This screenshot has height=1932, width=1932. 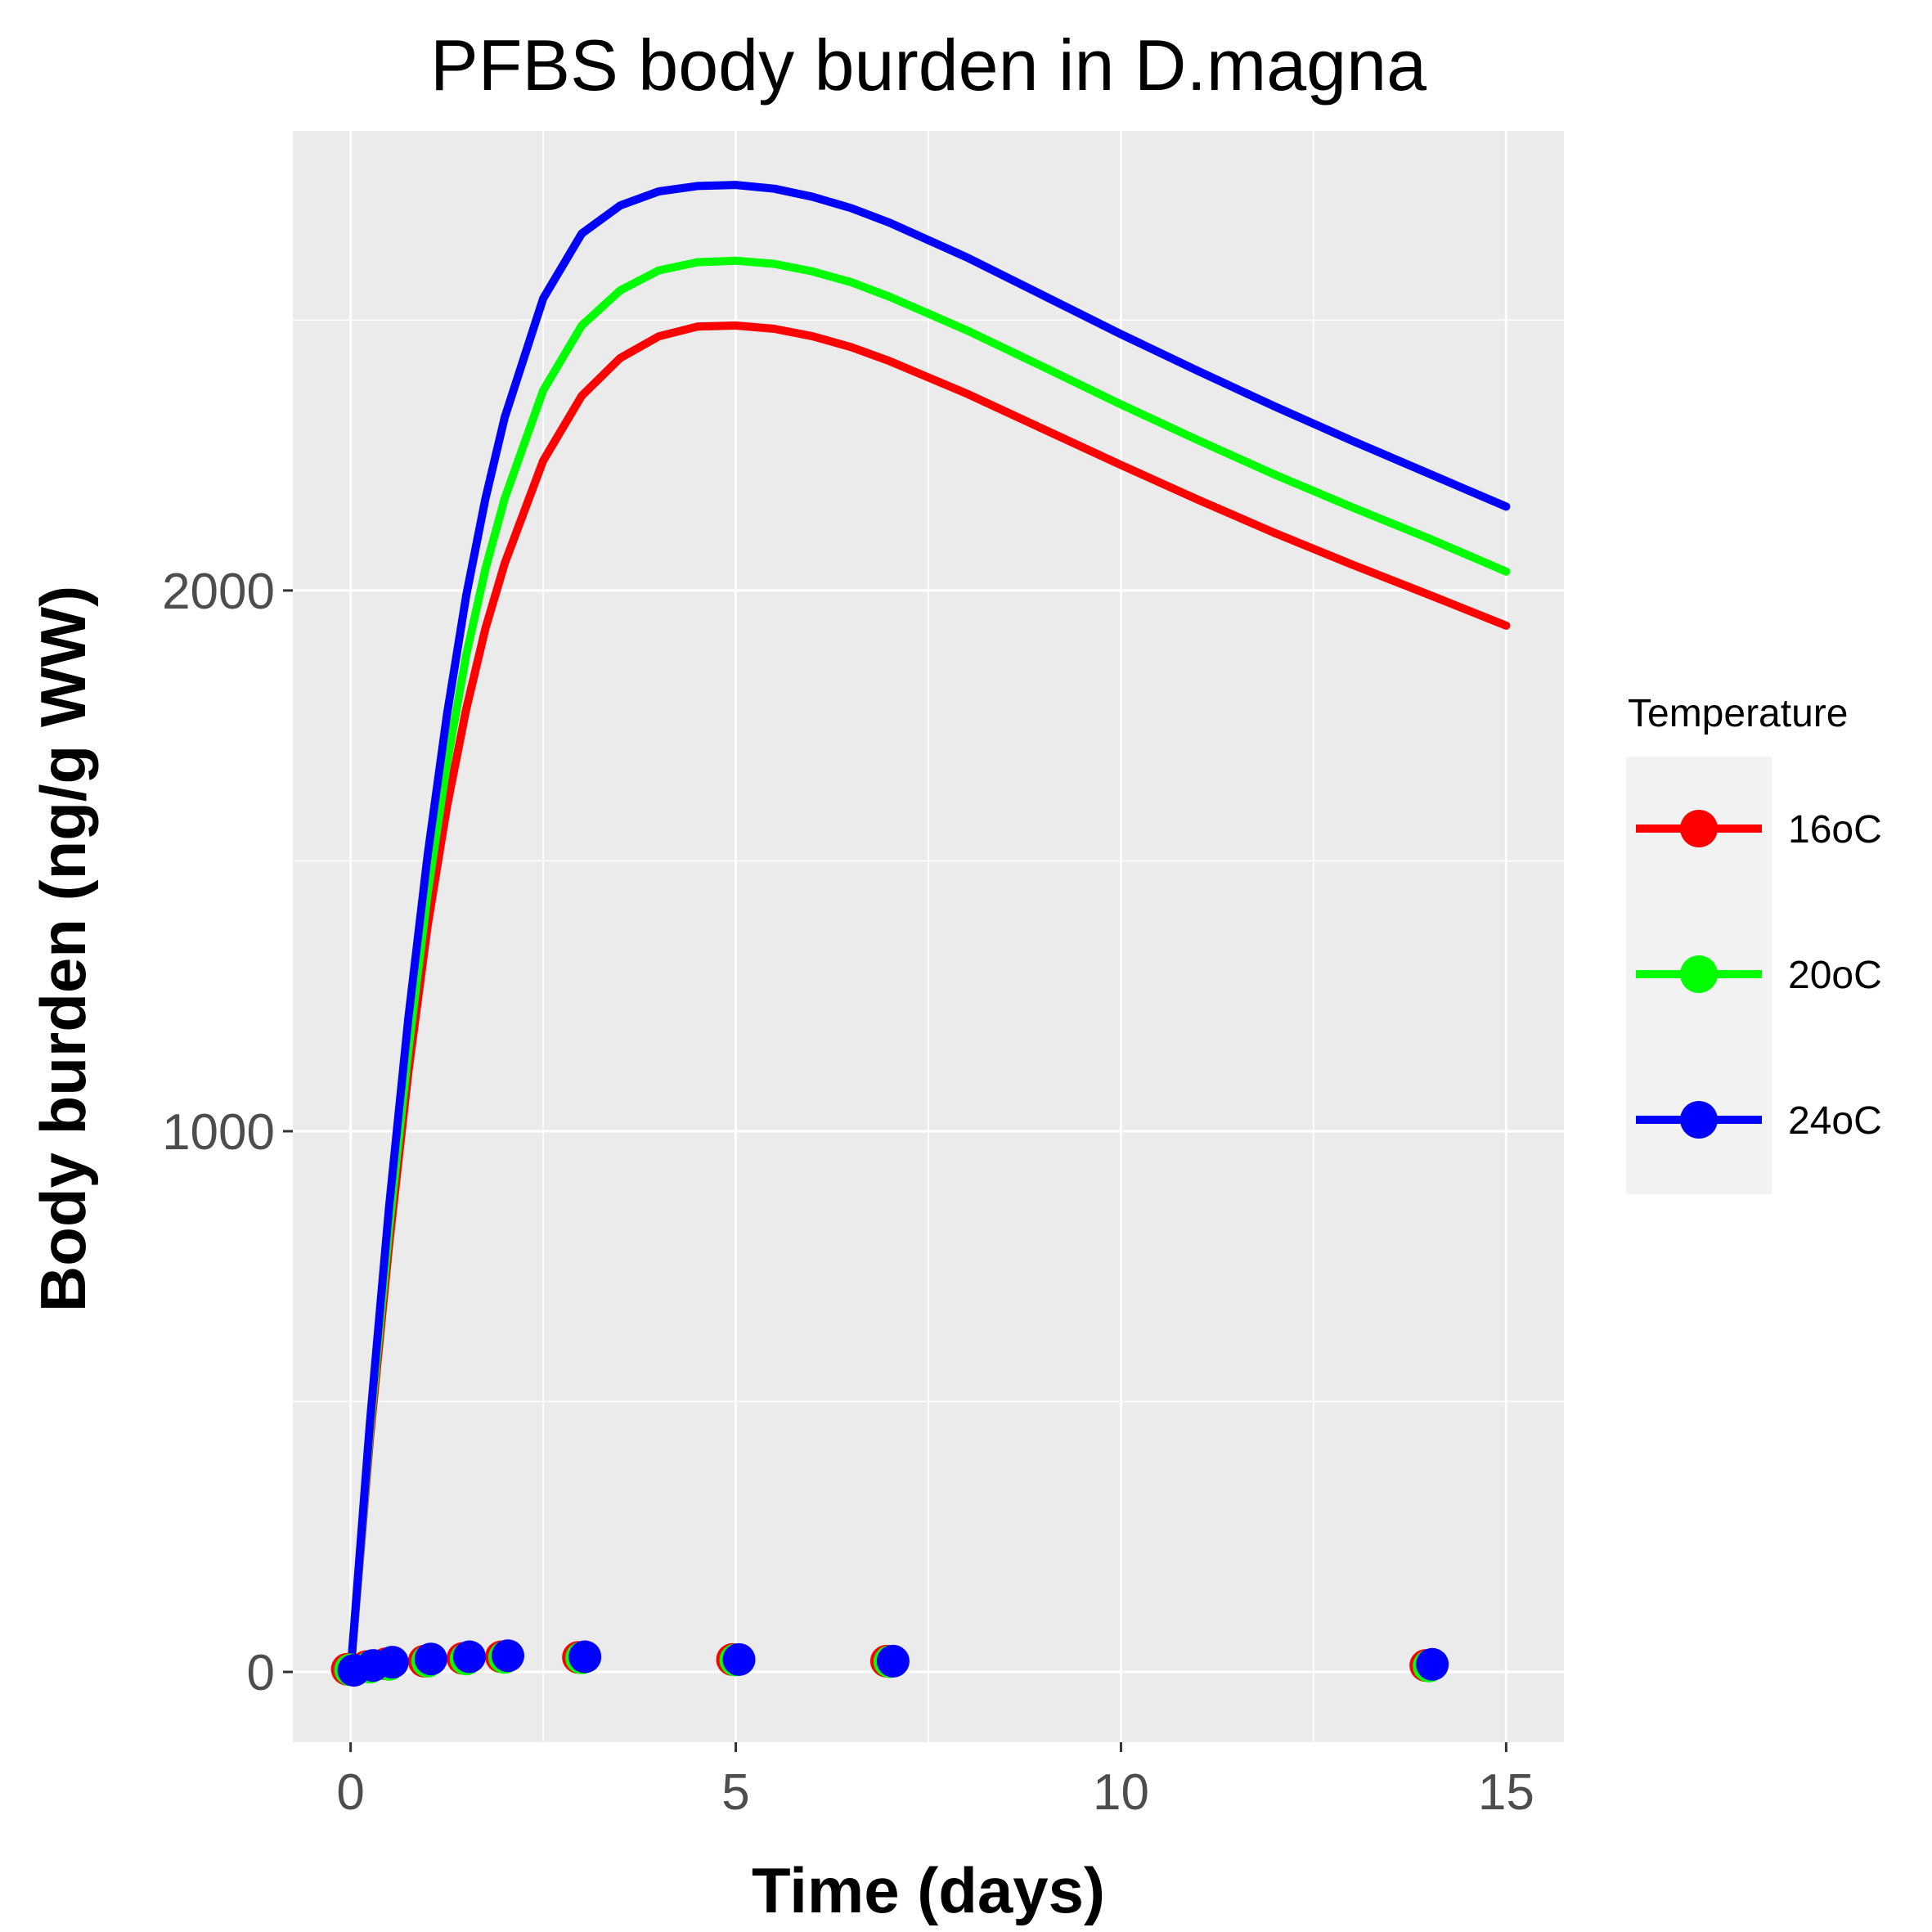 What do you see at coordinates (929, 1890) in the screenshot?
I see `x-axis-title: Time (days)` at bounding box center [929, 1890].